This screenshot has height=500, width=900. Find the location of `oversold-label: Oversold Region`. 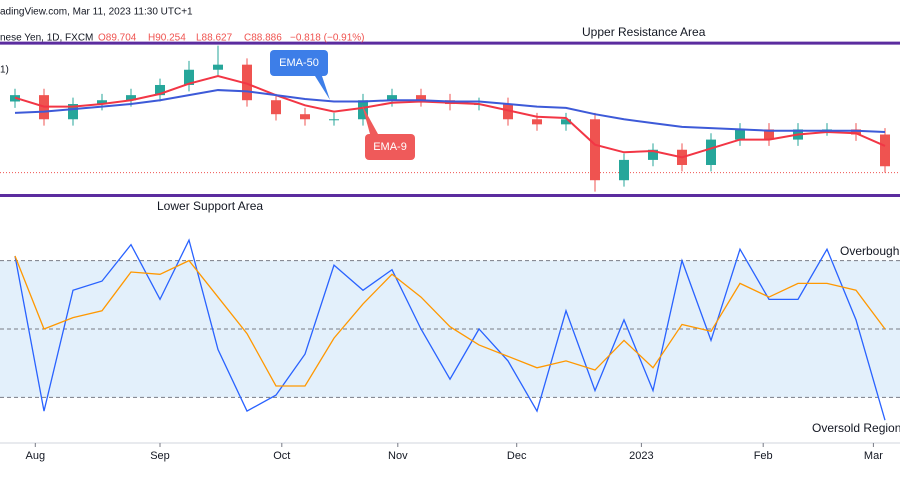

oversold-label: Oversold Region is located at coordinates (856, 428).